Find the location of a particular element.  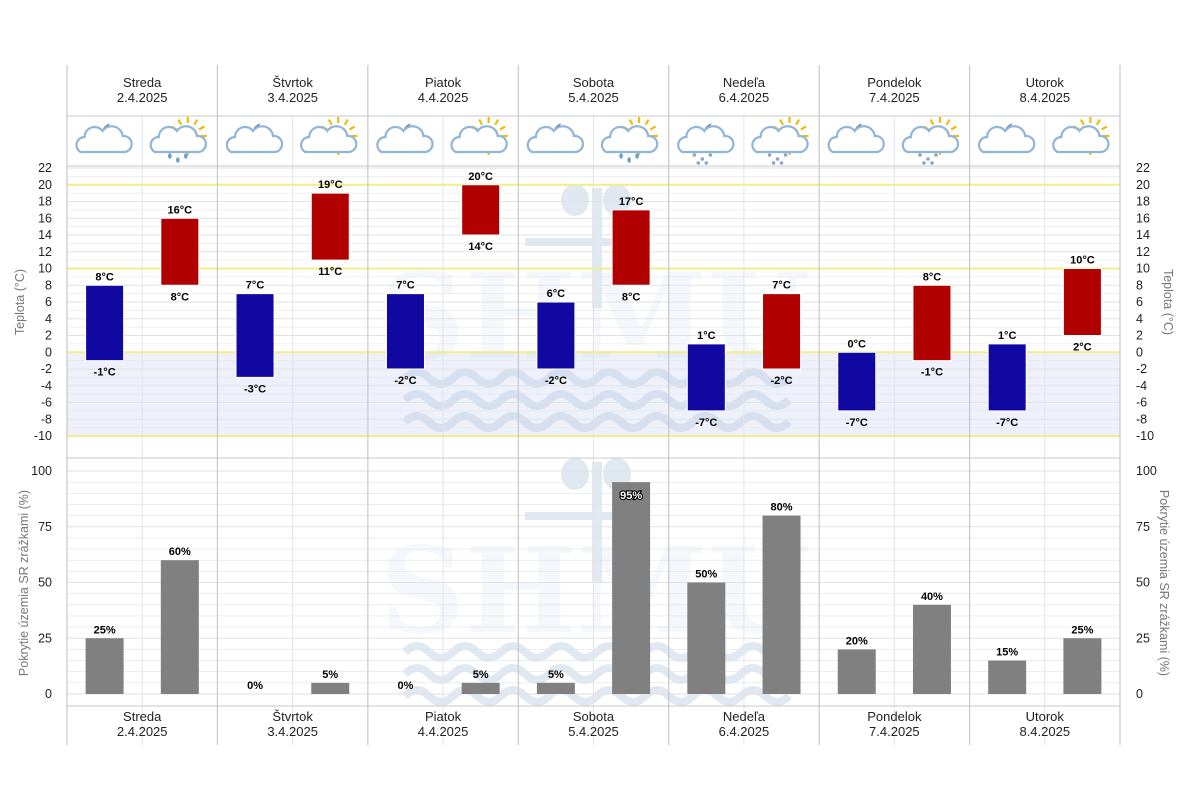

temperature-tick-left: -6 is located at coordinates (46, 403).